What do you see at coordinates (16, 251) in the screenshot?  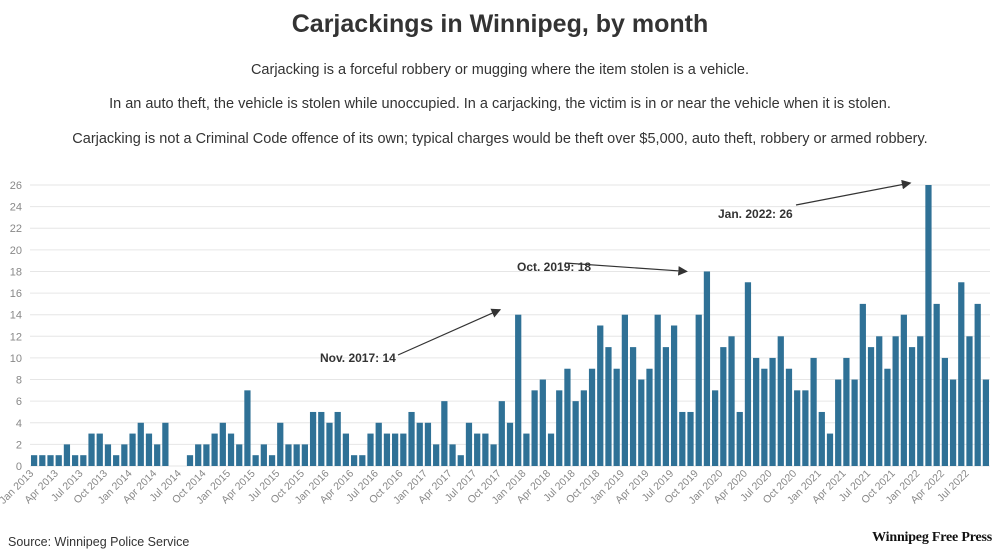 I see `y-tick-label: 20` at bounding box center [16, 251].